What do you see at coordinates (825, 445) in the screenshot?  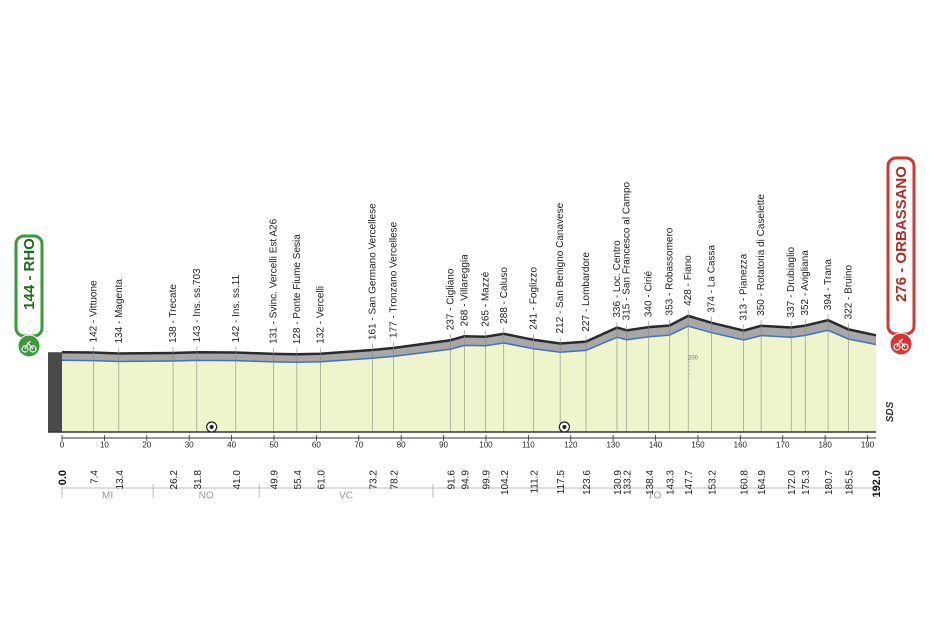 I see `x-tick-label: 180` at bounding box center [825, 445].